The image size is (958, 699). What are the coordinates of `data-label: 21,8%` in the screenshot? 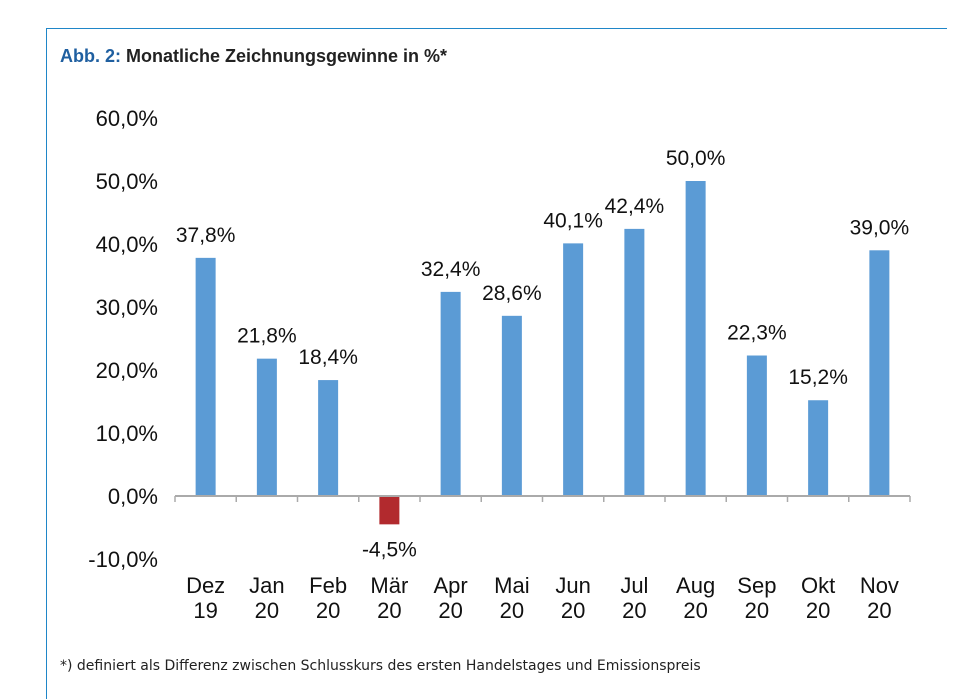 It's located at (267, 336).